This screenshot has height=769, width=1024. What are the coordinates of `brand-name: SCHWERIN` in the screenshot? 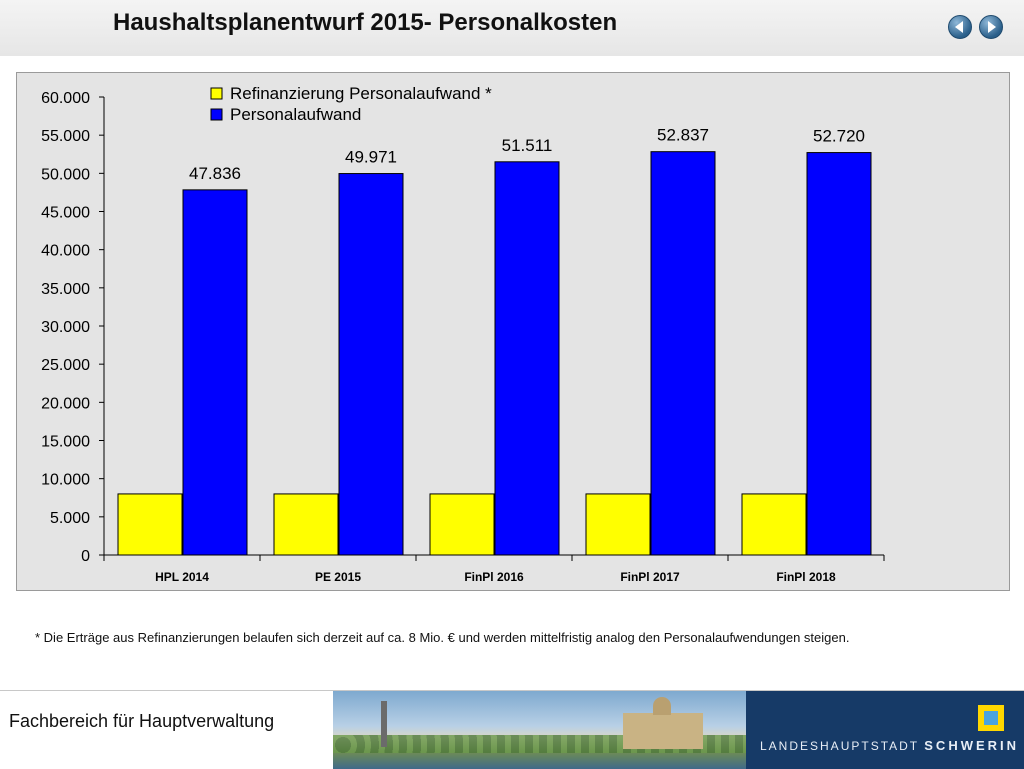 It's located at (972, 745).